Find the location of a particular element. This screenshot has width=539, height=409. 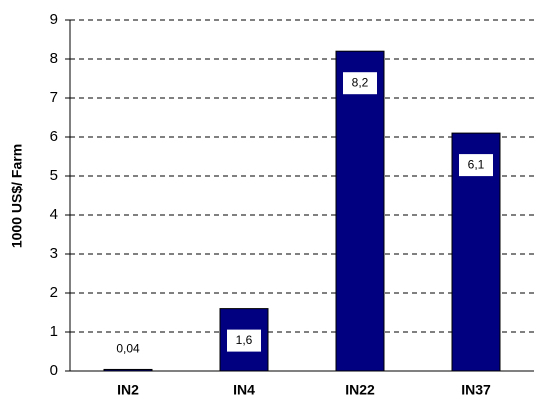

y-tick-label: 7 is located at coordinates (54, 97).